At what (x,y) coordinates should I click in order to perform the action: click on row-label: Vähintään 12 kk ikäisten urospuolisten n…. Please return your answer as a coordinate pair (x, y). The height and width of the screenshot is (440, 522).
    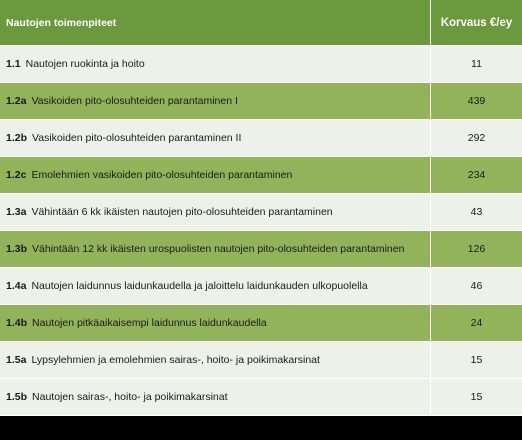
    Looking at the image, I should click on (218, 249).